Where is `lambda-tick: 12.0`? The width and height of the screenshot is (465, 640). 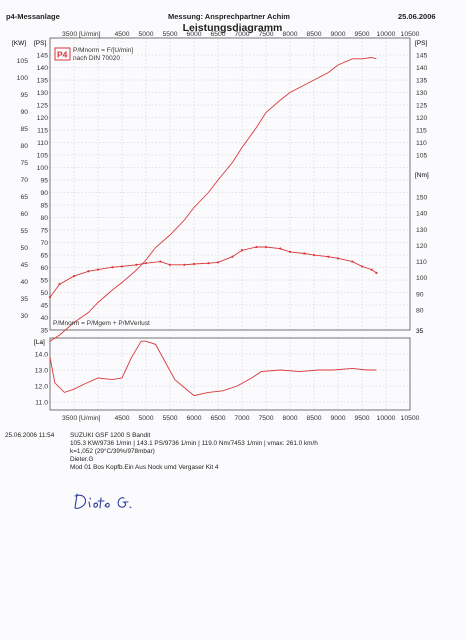 lambda-tick: 12.0 is located at coordinates (41, 387).